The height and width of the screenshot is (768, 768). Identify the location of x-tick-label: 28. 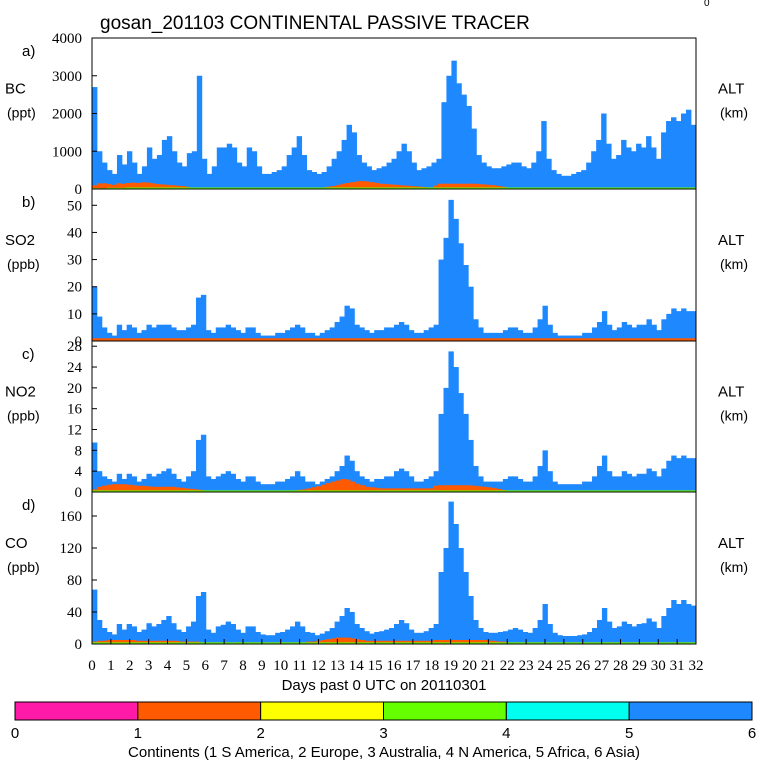
(620, 666).